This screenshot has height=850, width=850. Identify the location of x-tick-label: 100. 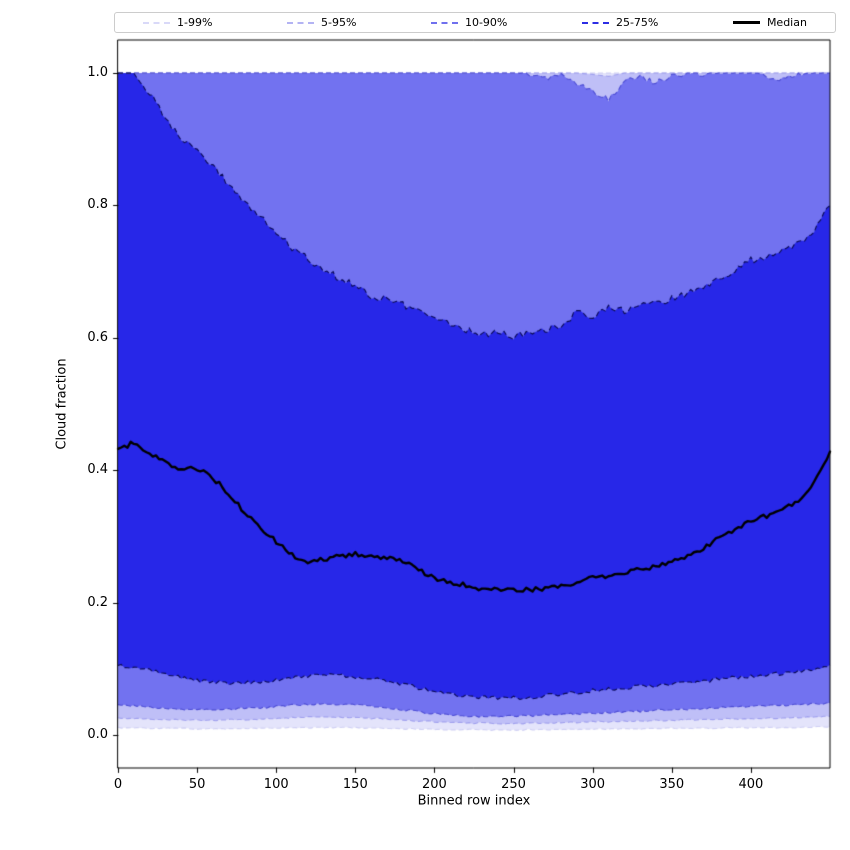
(276, 784).